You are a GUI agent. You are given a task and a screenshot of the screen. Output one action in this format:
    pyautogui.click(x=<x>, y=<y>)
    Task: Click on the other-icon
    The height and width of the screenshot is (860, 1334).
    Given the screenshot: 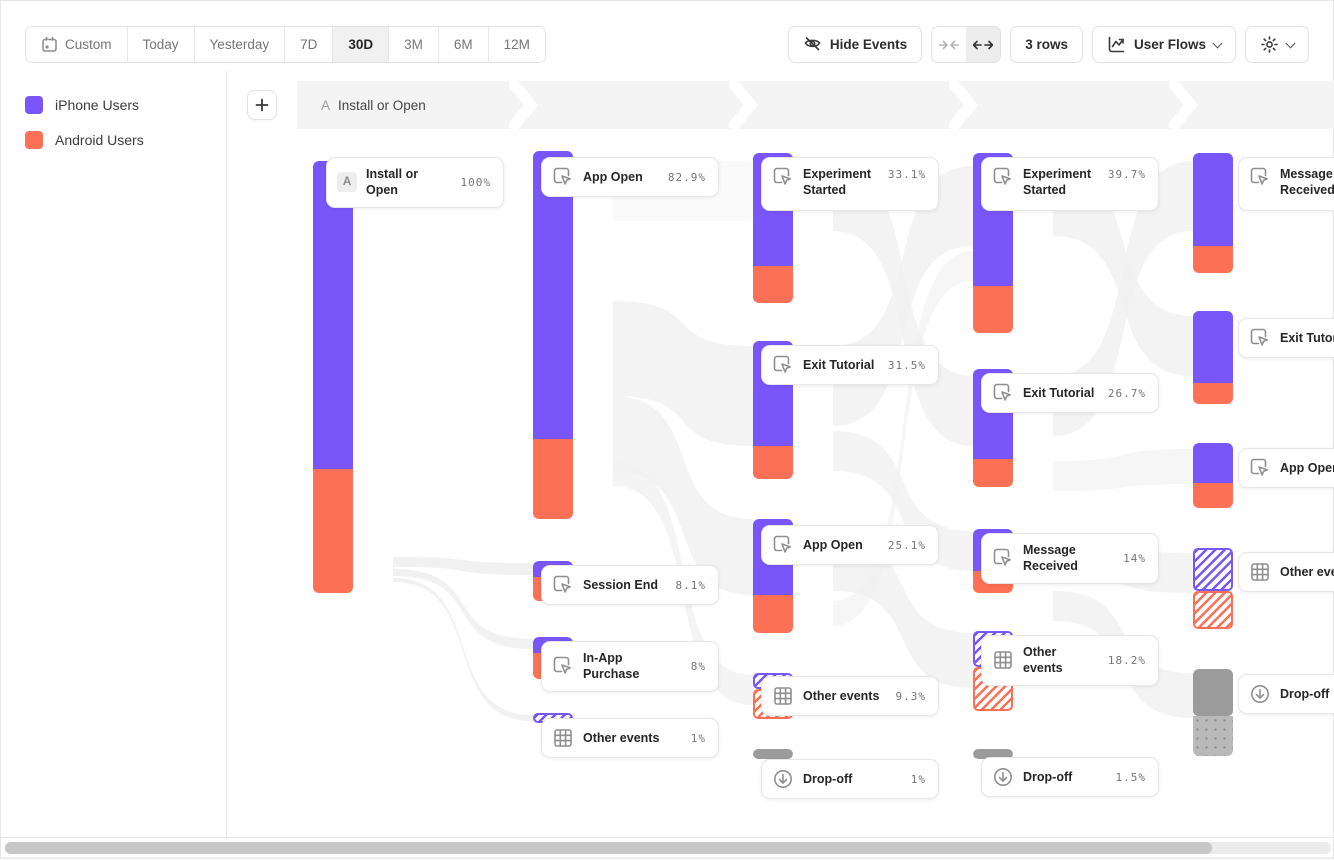 What is the action you would take?
    pyautogui.click(x=1260, y=572)
    